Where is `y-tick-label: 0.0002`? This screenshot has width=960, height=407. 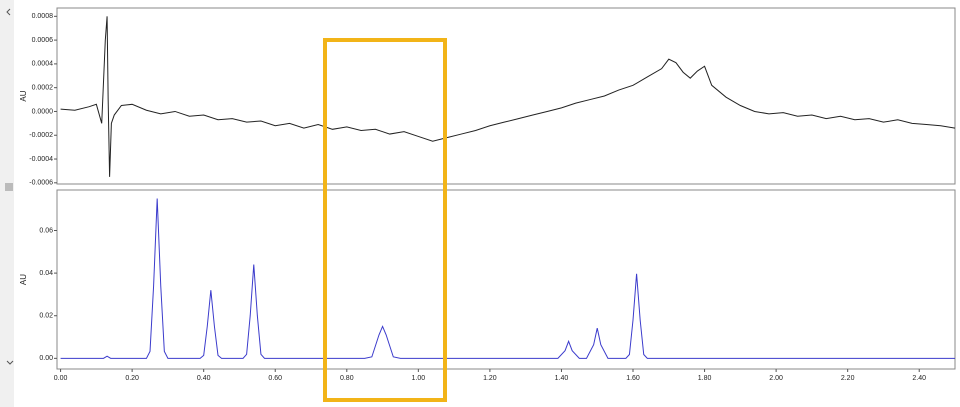 y-tick-label: 0.0002 is located at coordinates (43, 88).